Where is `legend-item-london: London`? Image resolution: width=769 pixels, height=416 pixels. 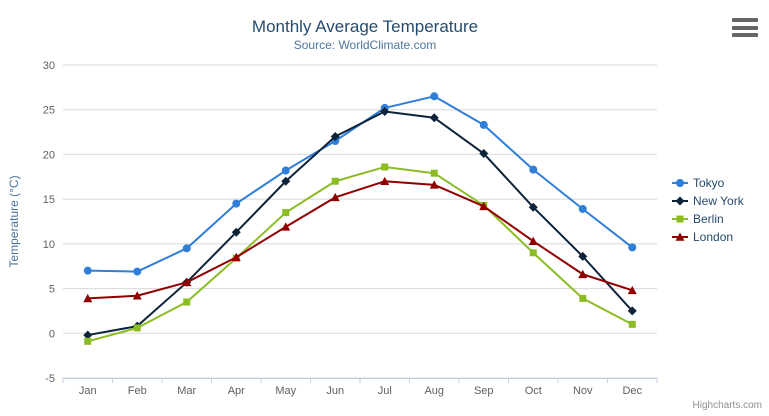 legend-item-london: London is located at coordinates (708, 237).